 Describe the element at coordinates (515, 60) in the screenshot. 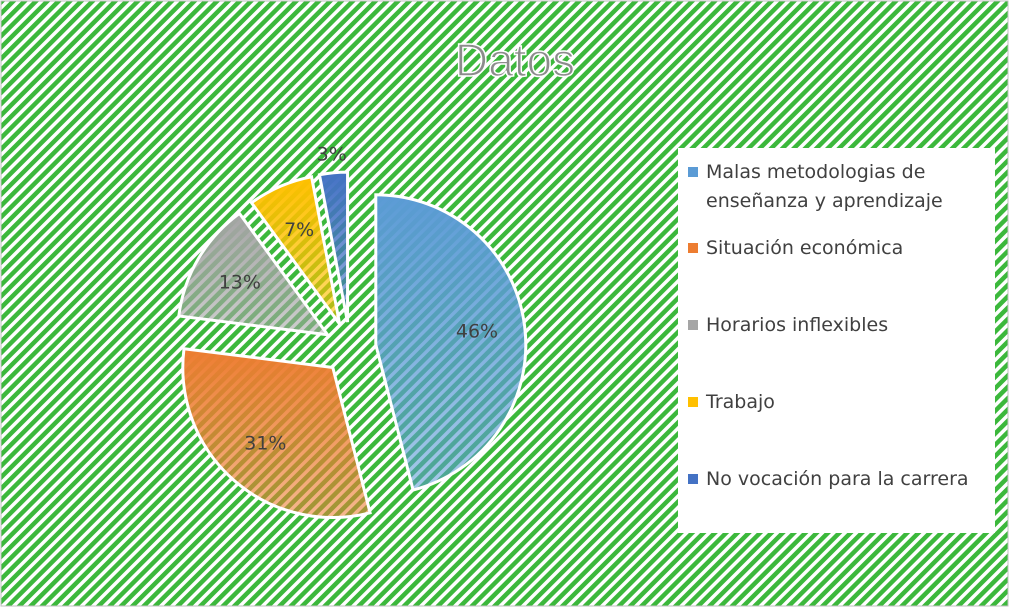

I see `chart-title: Datos` at that location.